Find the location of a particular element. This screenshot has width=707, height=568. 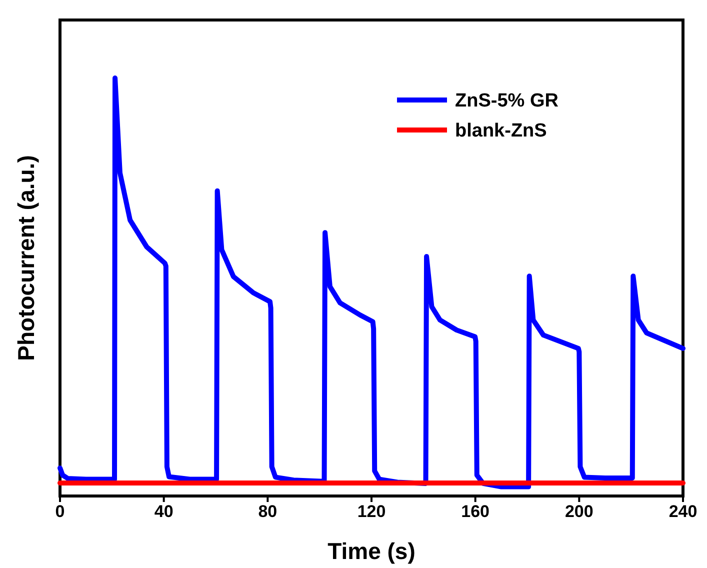

x-tick-label: 200 is located at coordinates (579, 512).